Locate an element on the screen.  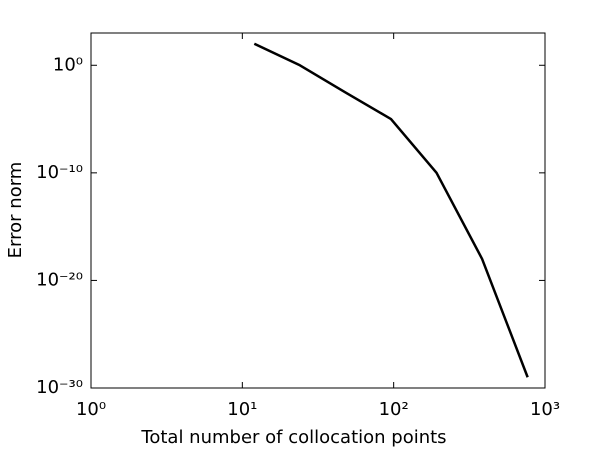
y-tick-label: 10⁰ is located at coordinates (68, 64).